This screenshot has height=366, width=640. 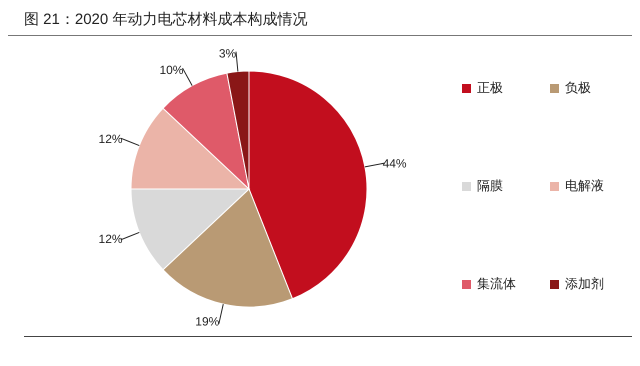 What do you see at coordinates (171, 69) in the screenshot?
I see `data-label: 10%` at bounding box center [171, 69].